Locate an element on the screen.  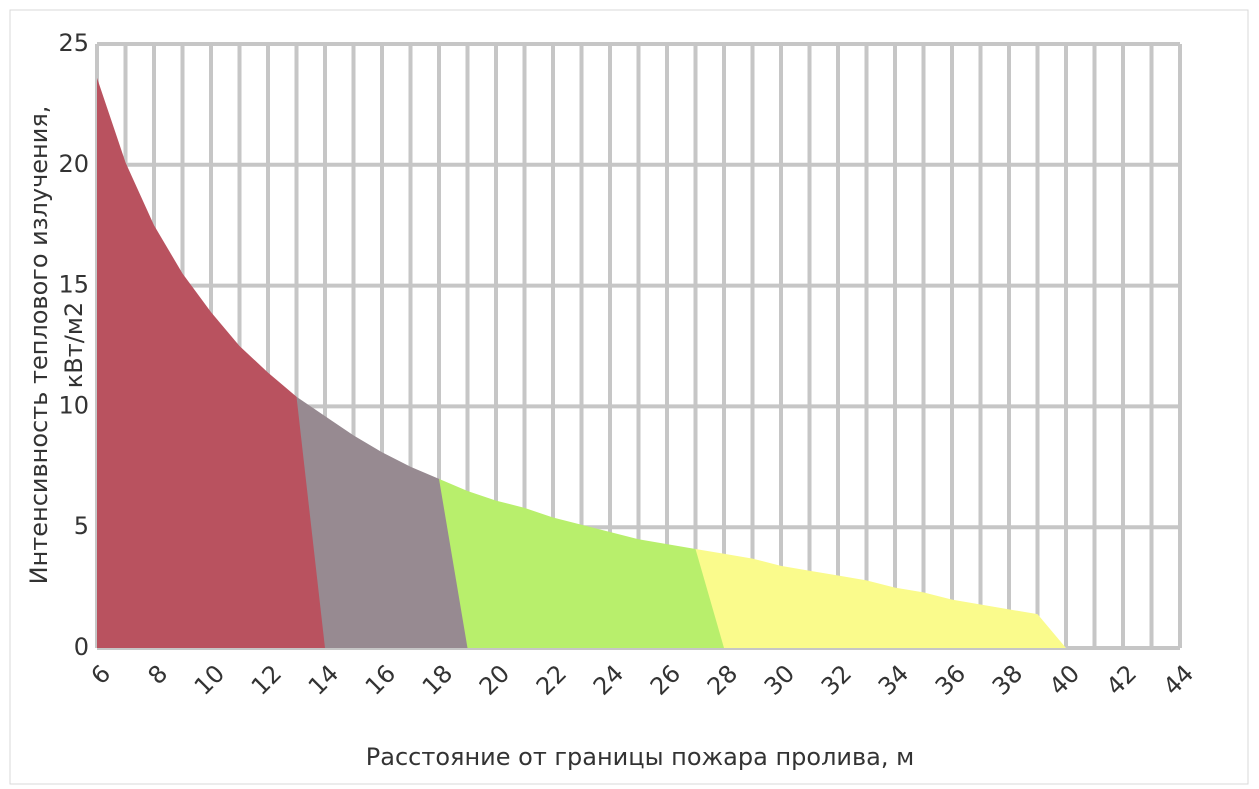
x-axis-title: Расстояние от границы пожара пролива, м is located at coordinates (640, 757).